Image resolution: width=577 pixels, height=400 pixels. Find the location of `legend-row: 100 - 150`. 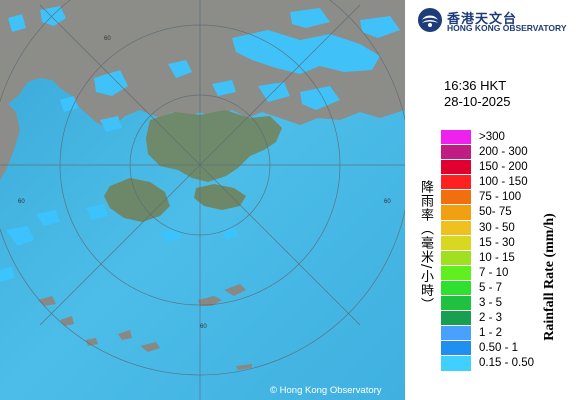

legend-row: 100 - 150 is located at coordinates (506, 182).